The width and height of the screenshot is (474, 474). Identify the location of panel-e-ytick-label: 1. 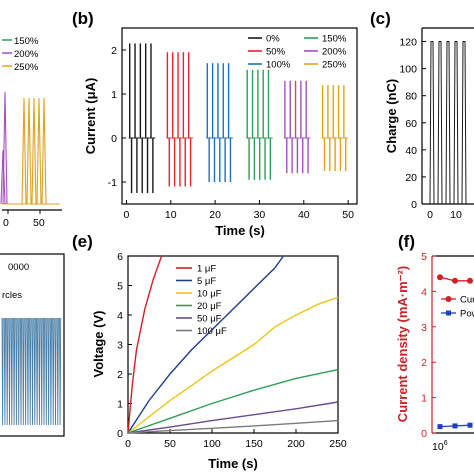
(120, 405).